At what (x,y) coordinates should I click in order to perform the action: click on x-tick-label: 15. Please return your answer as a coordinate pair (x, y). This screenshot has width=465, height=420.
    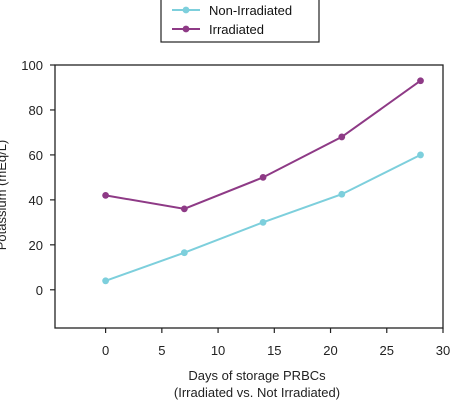
    Looking at the image, I should click on (274, 350).